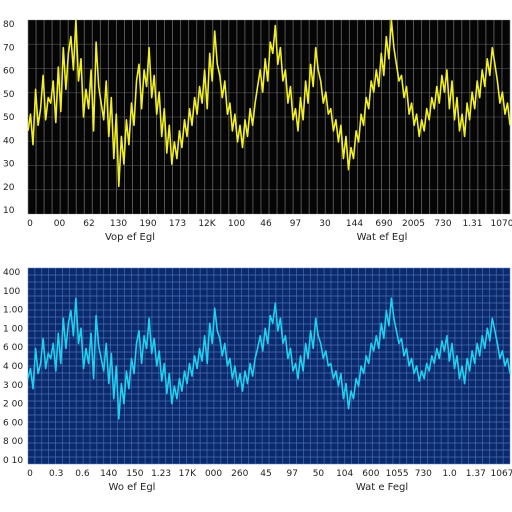 Image resolution: width=512 pixels, height=512 pixels. What do you see at coordinates (236, 224) in the screenshot?
I see `x-tick-label: 100` at bounding box center [236, 224].